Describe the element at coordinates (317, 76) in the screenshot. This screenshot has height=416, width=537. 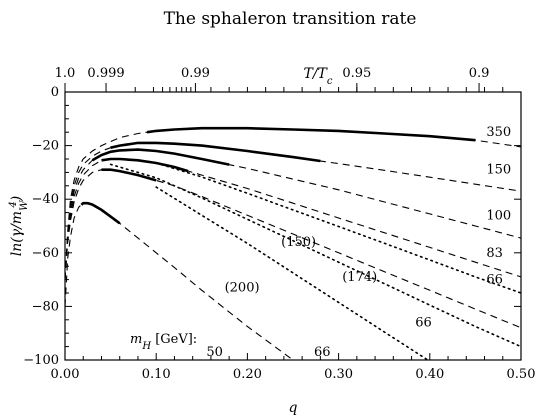
I see `top-axis-label: T/Tc` at that location.